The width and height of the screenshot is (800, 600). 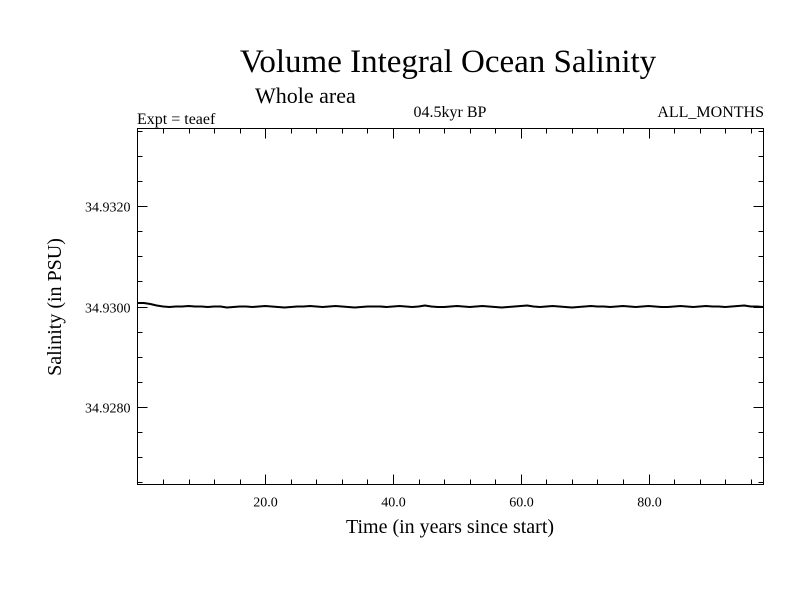 I want to click on x-tick-label: 60.0, so click(x=521, y=503).